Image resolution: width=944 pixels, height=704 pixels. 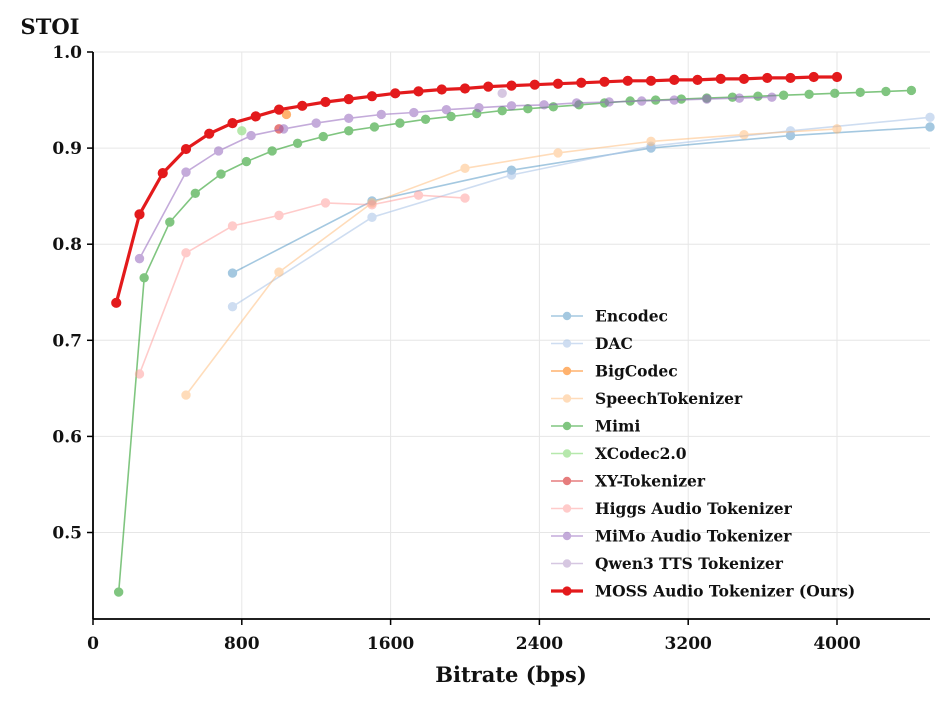 I want to click on legend-item-mimo-audio-tokenizer: MiMo Audio Tokenizer, so click(x=671, y=536).